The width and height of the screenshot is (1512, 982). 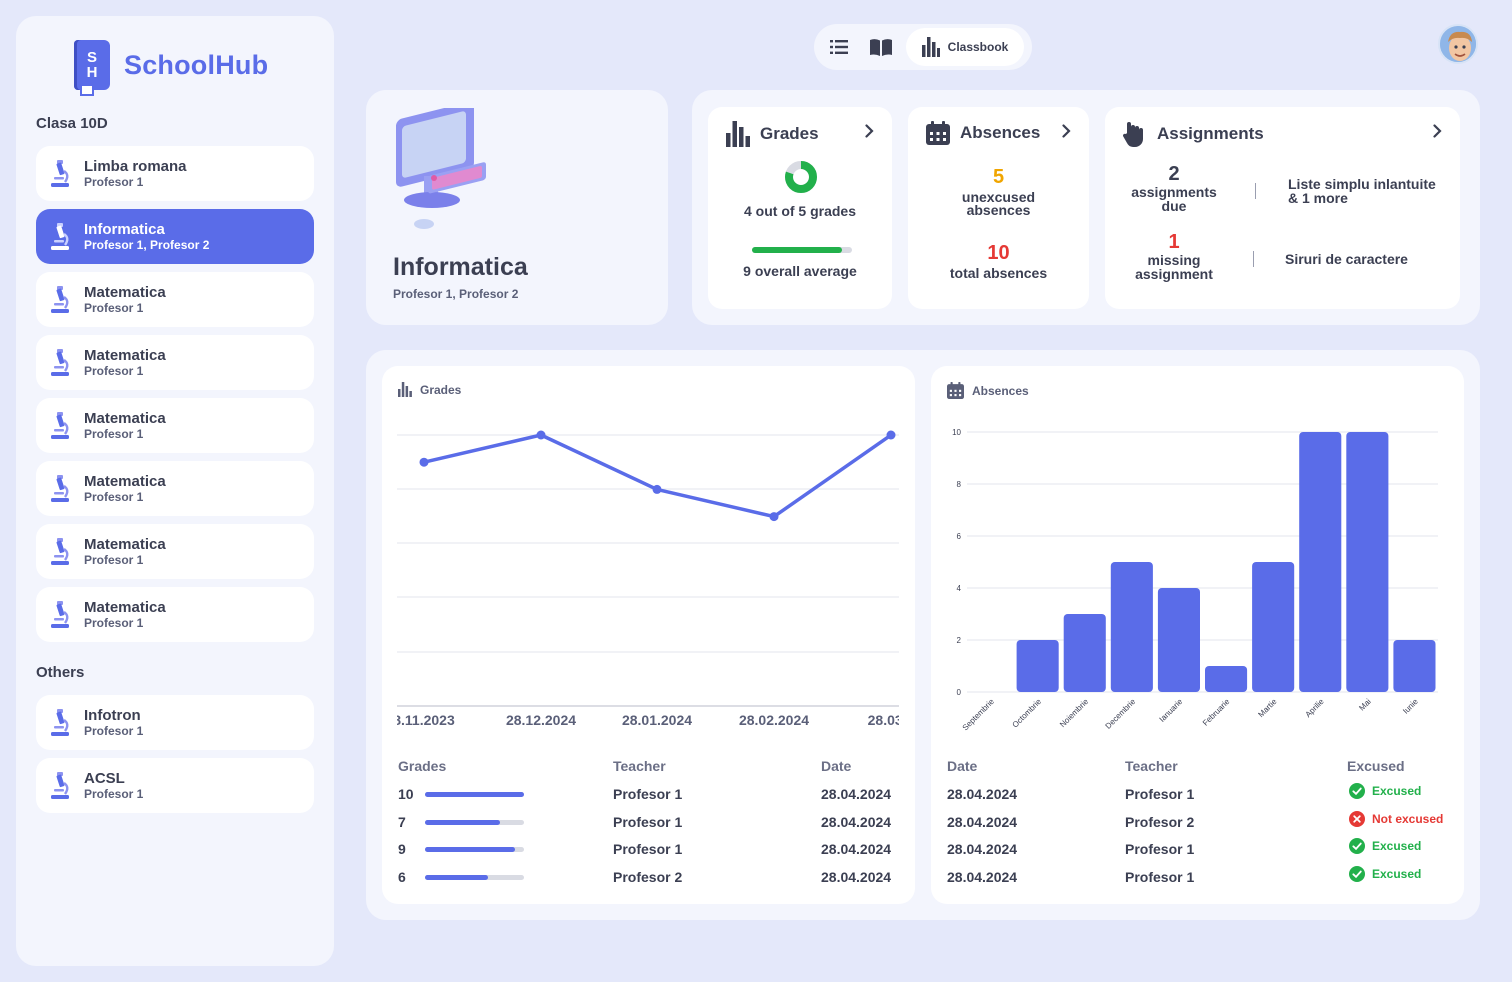 What do you see at coordinates (112, 715) in the screenshot?
I see `course-name: Infotron` at bounding box center [112, 715].